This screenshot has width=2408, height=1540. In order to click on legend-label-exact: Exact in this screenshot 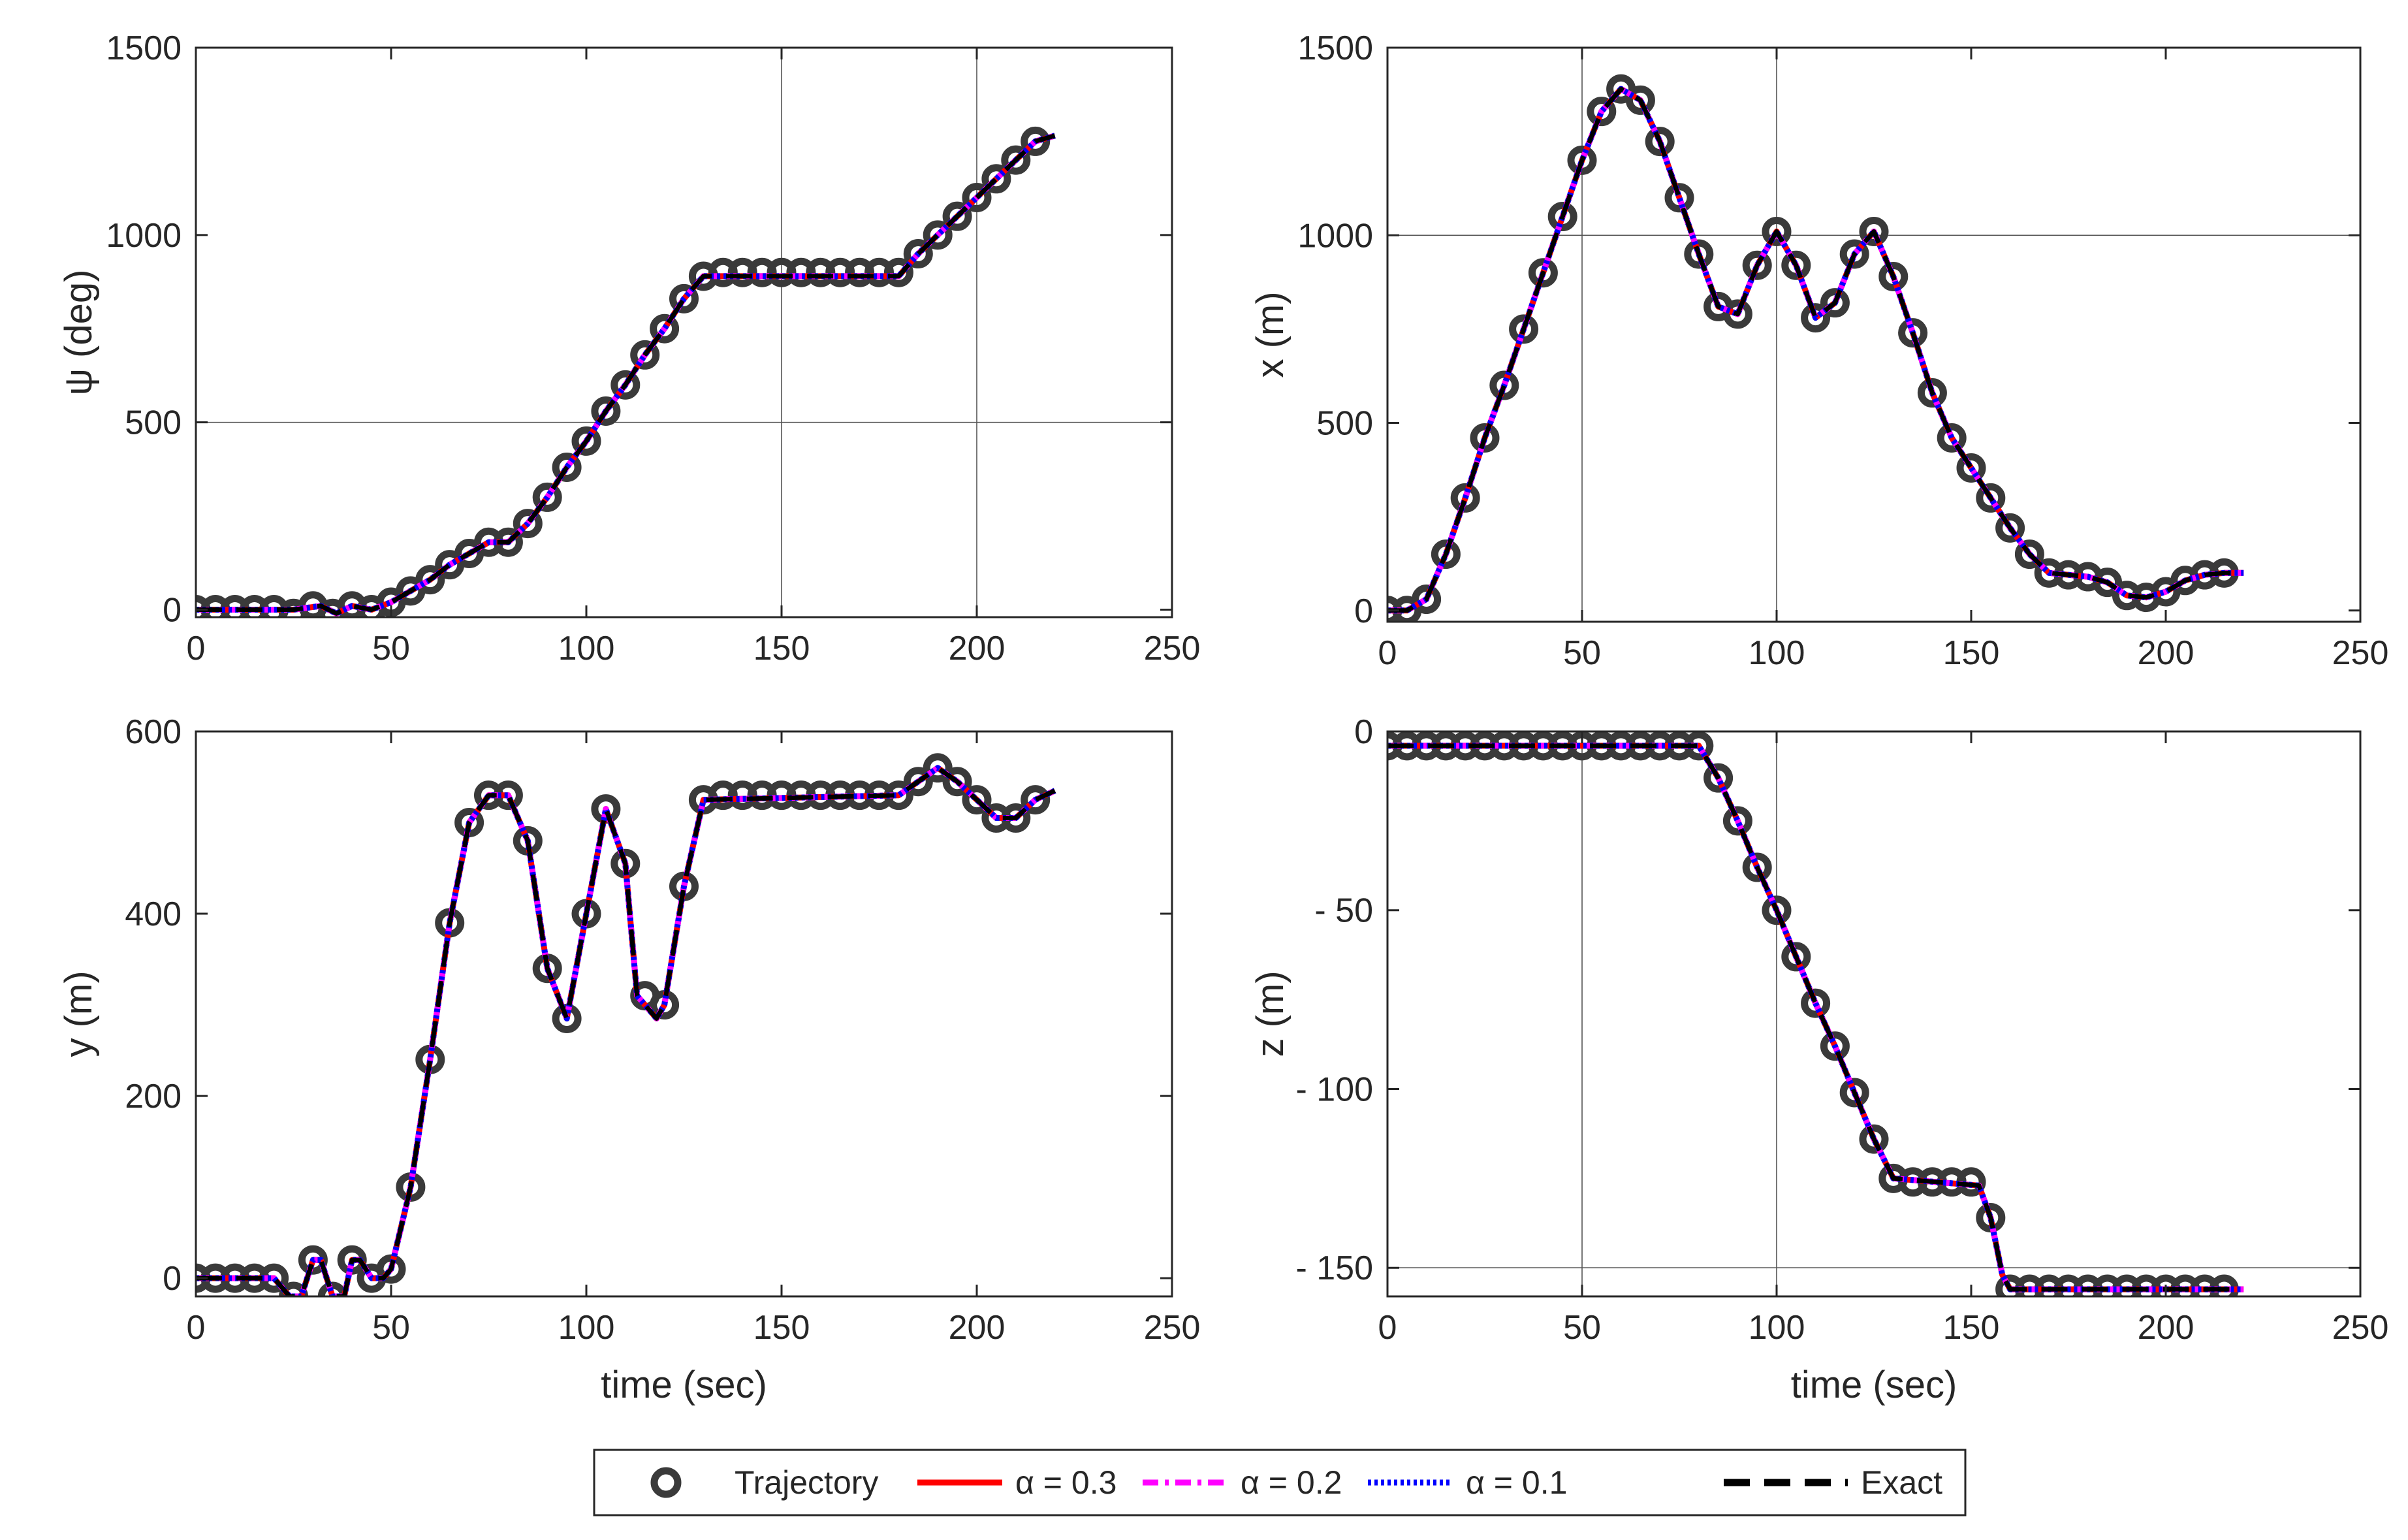, I will do `click(1901, 1482)`.